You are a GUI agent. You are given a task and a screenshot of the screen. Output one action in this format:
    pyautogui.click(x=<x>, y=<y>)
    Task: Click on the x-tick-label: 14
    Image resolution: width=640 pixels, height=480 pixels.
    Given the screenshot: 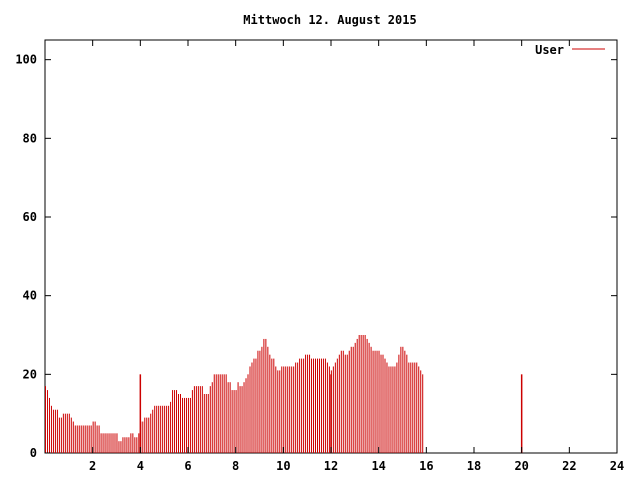 What is the action you would take?
    pyautogui.click(x=378, y=466)
    